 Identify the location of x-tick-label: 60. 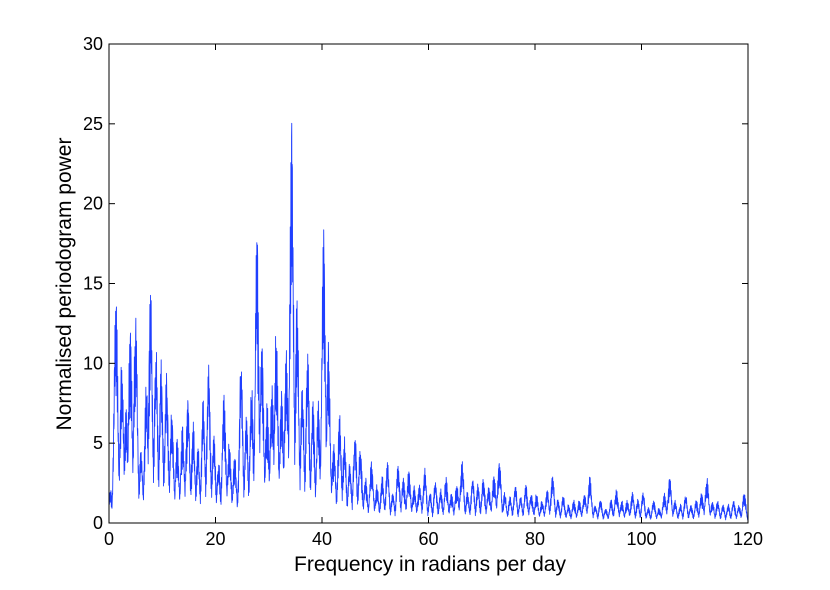
(428, 539).